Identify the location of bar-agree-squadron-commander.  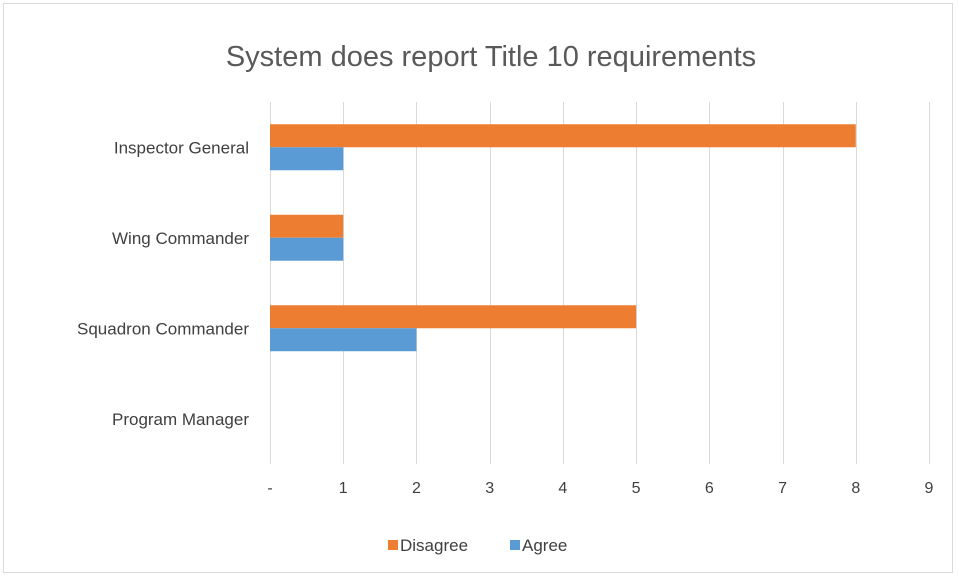
(343, 340).